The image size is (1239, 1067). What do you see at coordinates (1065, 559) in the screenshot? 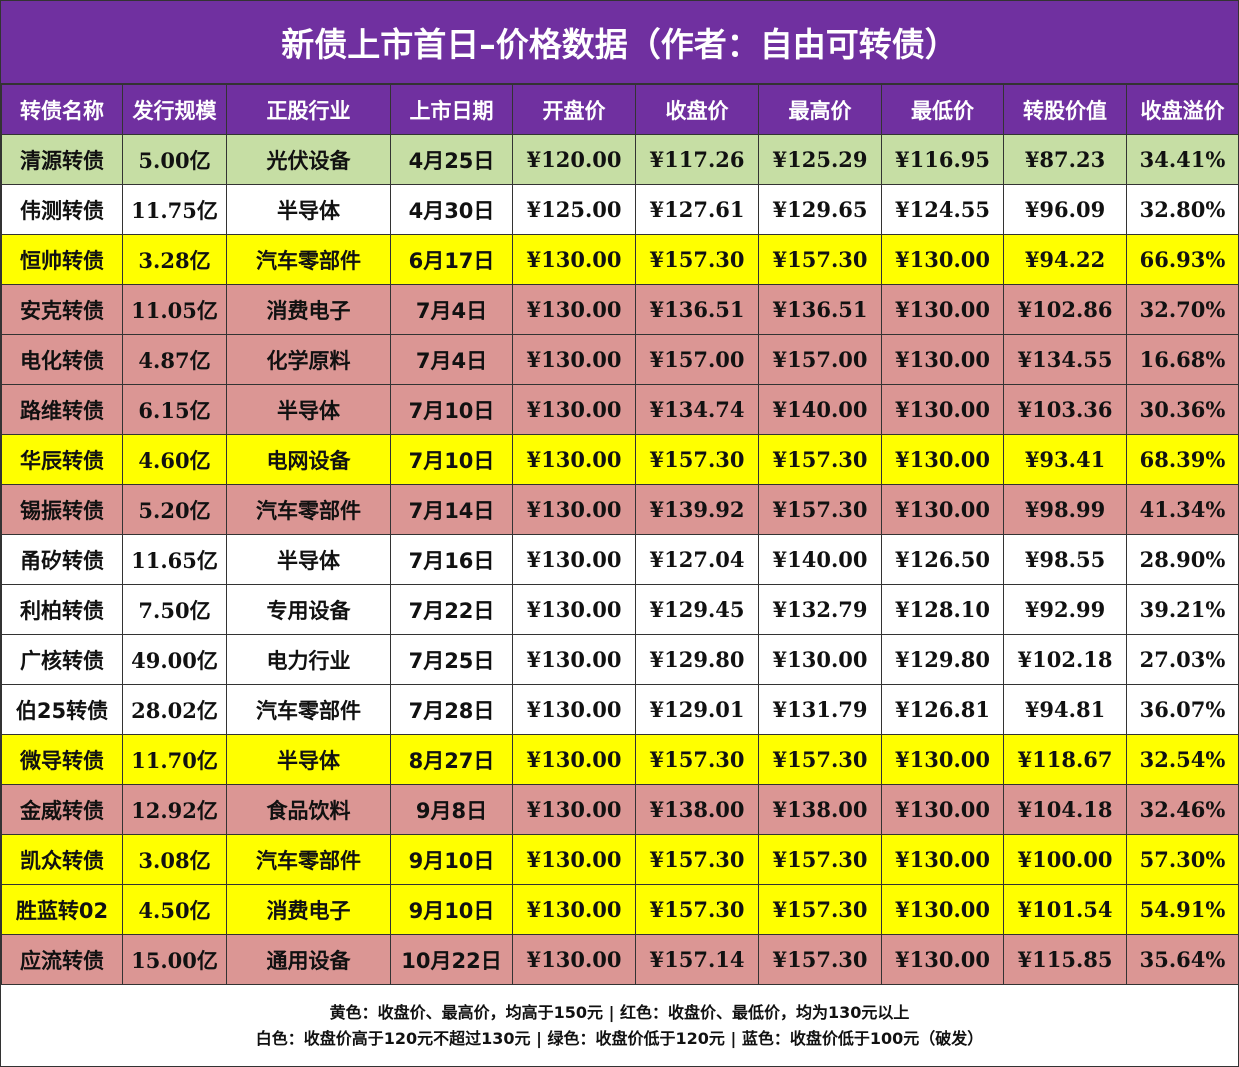
I see `table-cell: ¥98.55` at bounding box center [1065, 559].